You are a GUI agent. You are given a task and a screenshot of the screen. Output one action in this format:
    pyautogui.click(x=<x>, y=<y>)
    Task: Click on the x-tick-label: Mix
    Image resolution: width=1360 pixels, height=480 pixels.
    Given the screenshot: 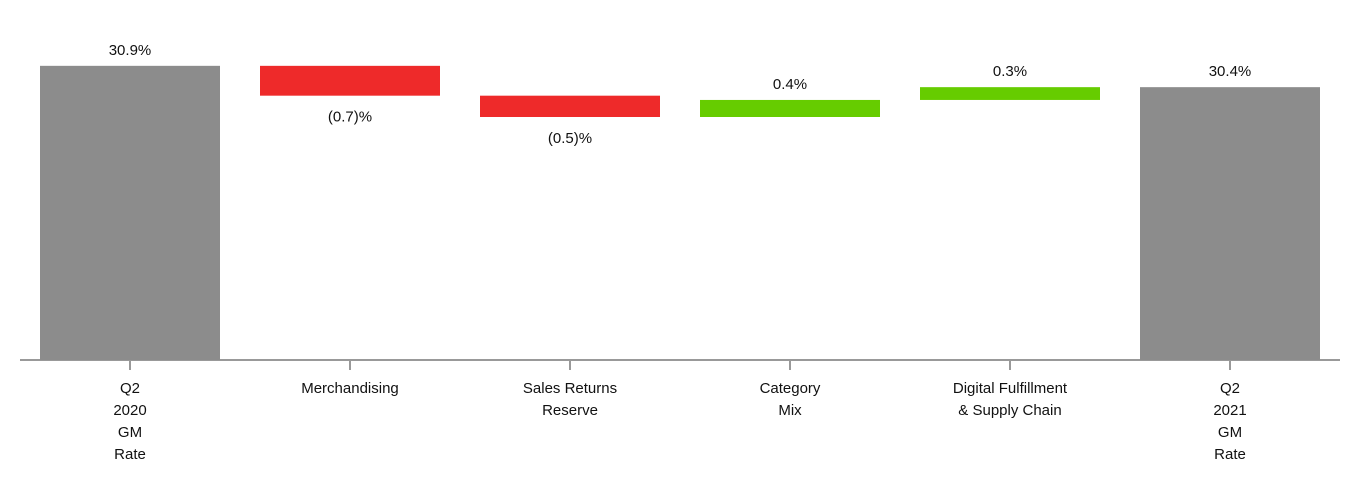 What is the action you would take?
    pyautogui.click(x=790, y=410)
    